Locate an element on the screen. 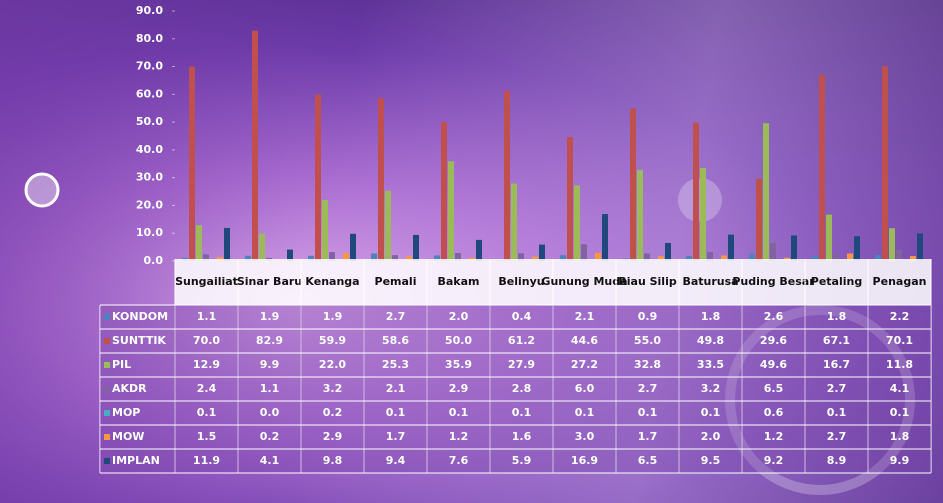  table-value: 9.2 is located at coordinates (774, 460).